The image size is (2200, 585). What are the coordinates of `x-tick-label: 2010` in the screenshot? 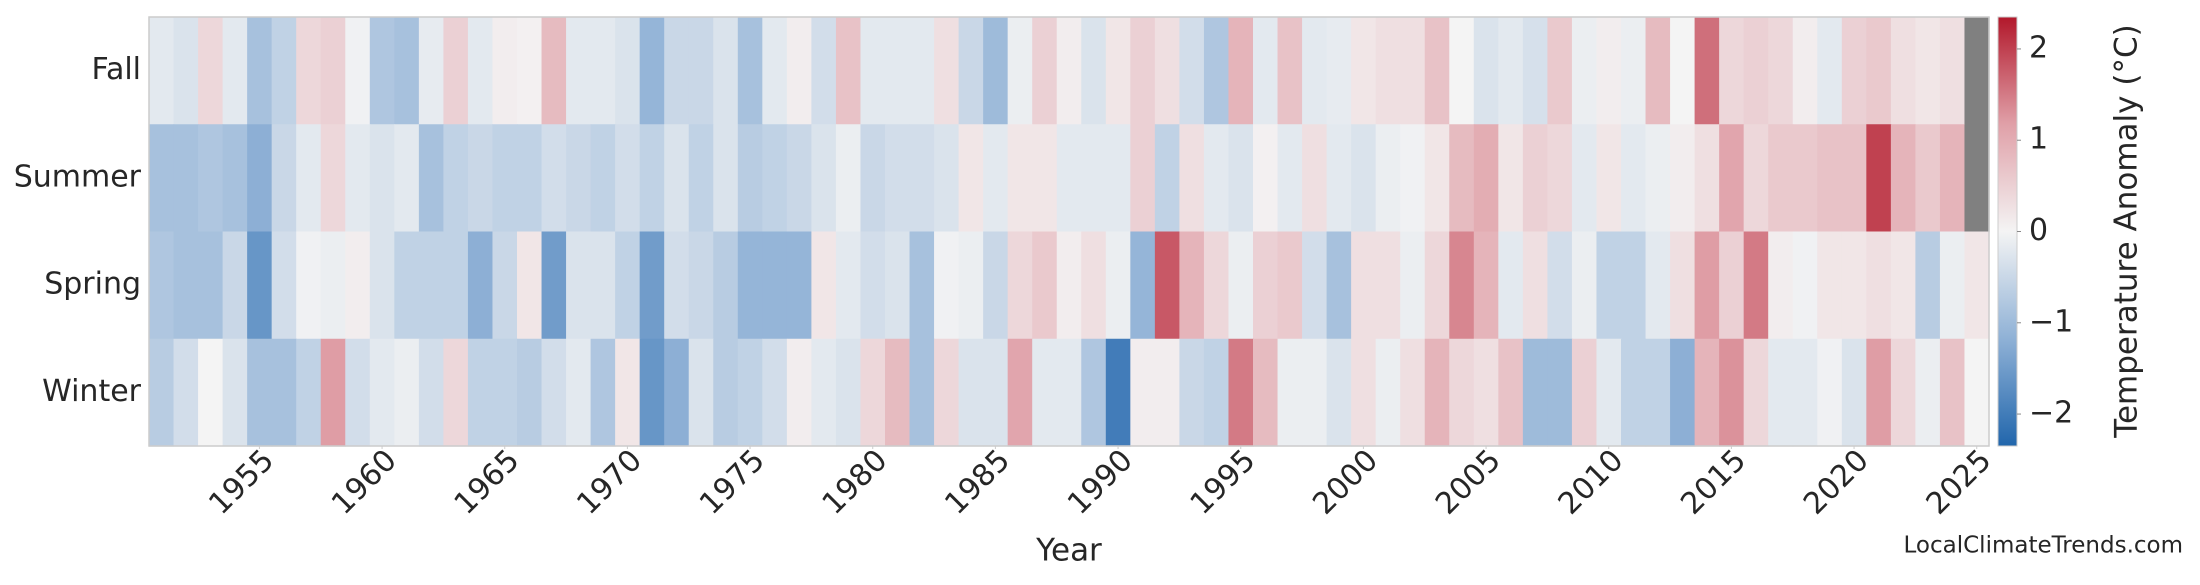 It's located at (1591, 482).